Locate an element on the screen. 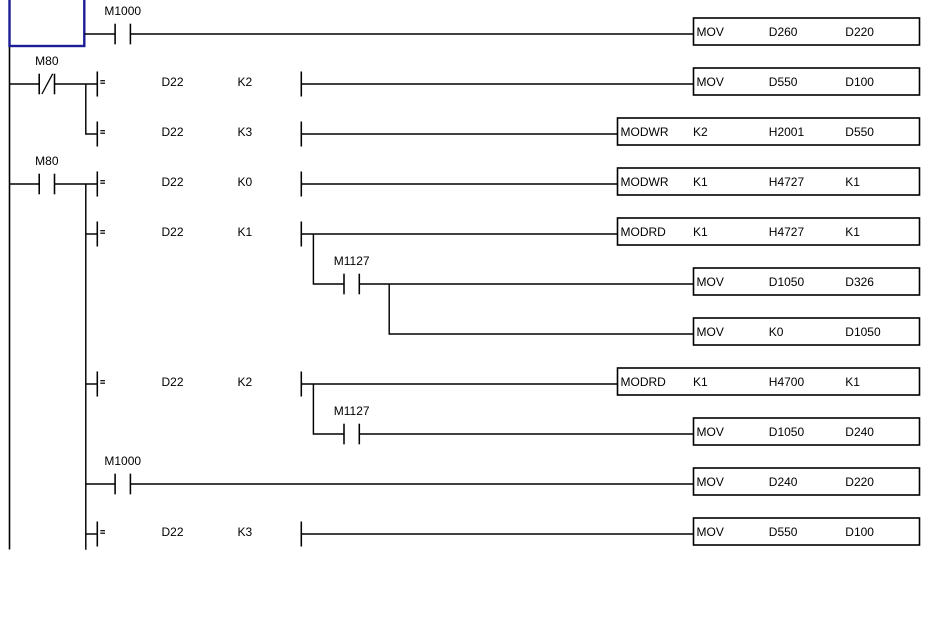  svg-text: D326 is located at coordinates (859, 282).